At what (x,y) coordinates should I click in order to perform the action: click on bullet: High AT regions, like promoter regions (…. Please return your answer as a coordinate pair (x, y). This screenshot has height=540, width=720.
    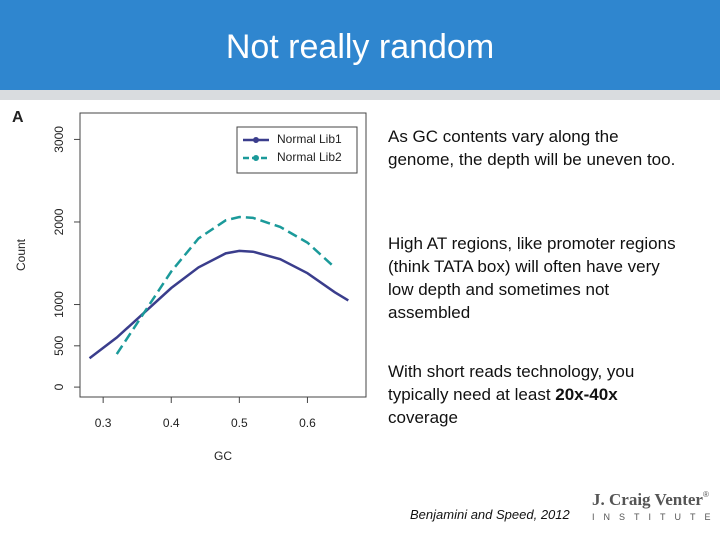
    Looking at the image, I should click on (532, 278).